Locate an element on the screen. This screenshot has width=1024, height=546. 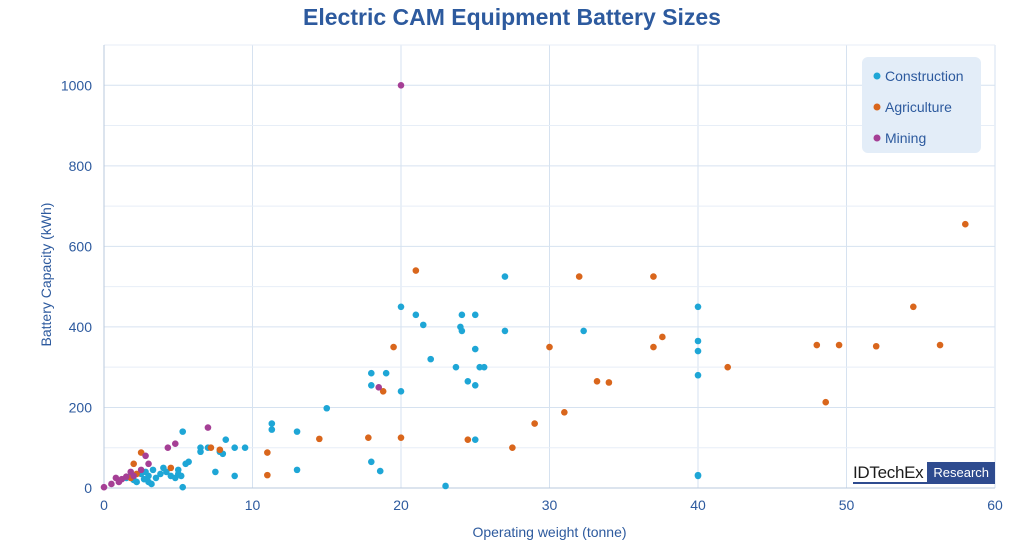
y-tick-label: 200 is located at coordinates (81, 407).